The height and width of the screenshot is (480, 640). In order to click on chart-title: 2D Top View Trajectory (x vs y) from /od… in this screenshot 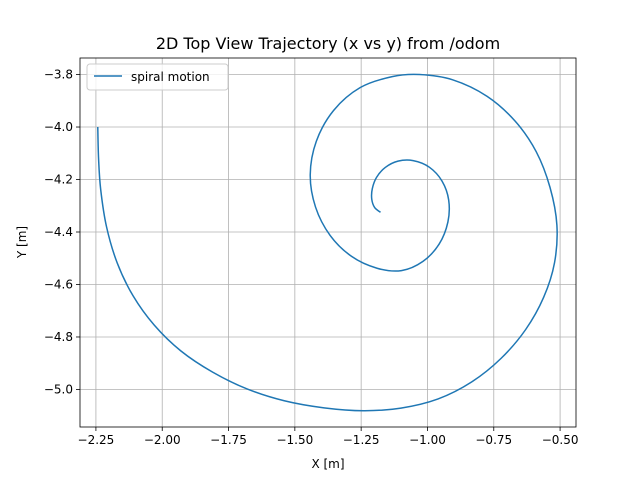, I will do `click(328, 43)`.